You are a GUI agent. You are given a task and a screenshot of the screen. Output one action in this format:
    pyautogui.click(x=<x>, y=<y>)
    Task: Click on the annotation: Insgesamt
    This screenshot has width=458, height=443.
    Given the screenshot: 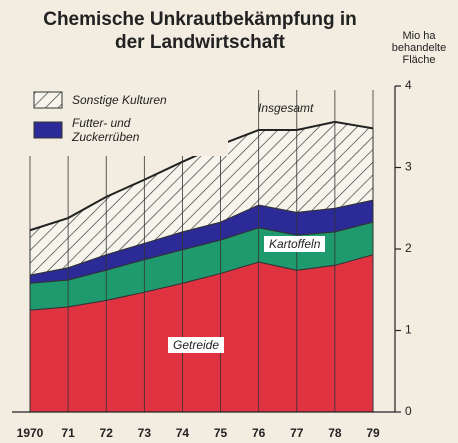 What is the action you would take?
    pyautogui.click(x=286, y=108)
    